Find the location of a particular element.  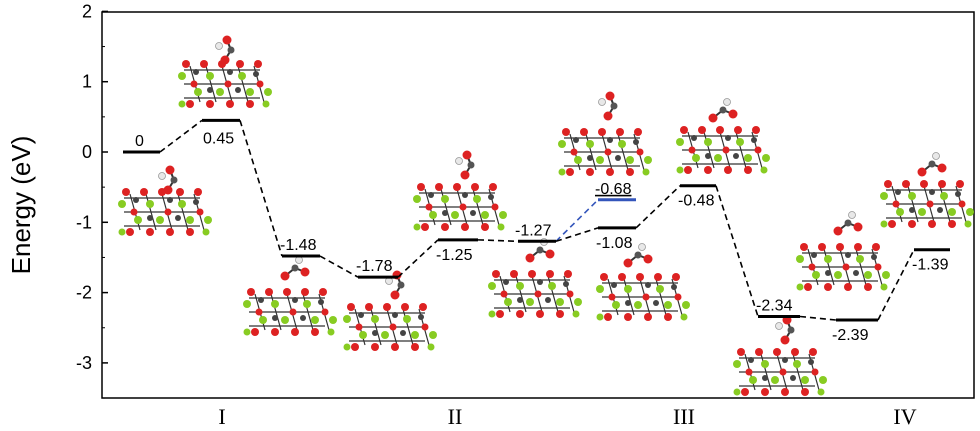

energy-value-label-11: -1.39 is located at coordinates (930, 265).